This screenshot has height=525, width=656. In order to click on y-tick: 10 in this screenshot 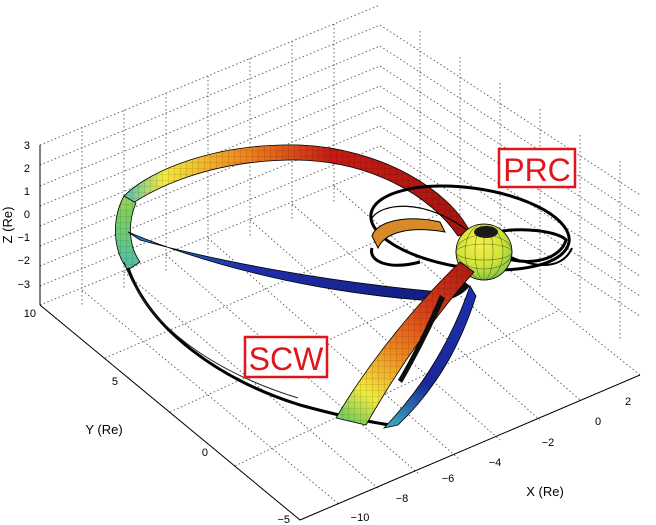, I will do `click(30, 314)`.